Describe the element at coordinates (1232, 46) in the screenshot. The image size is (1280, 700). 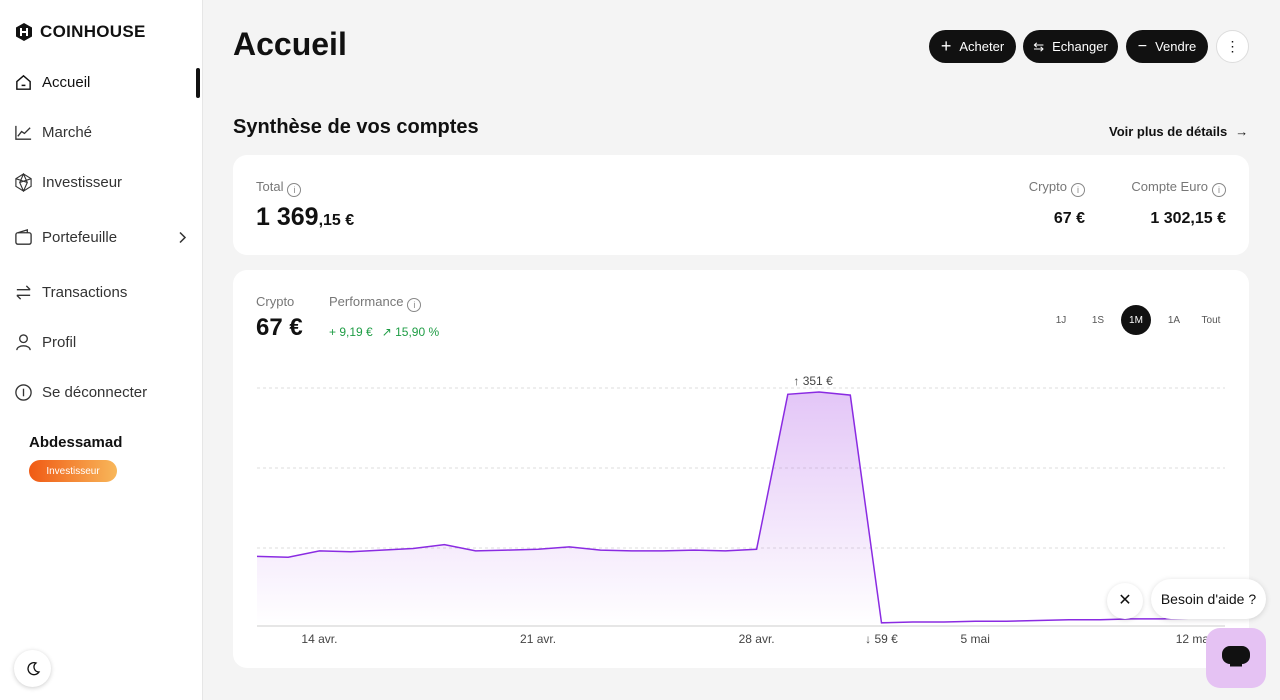
I see `more-button: ⋮` at that location.